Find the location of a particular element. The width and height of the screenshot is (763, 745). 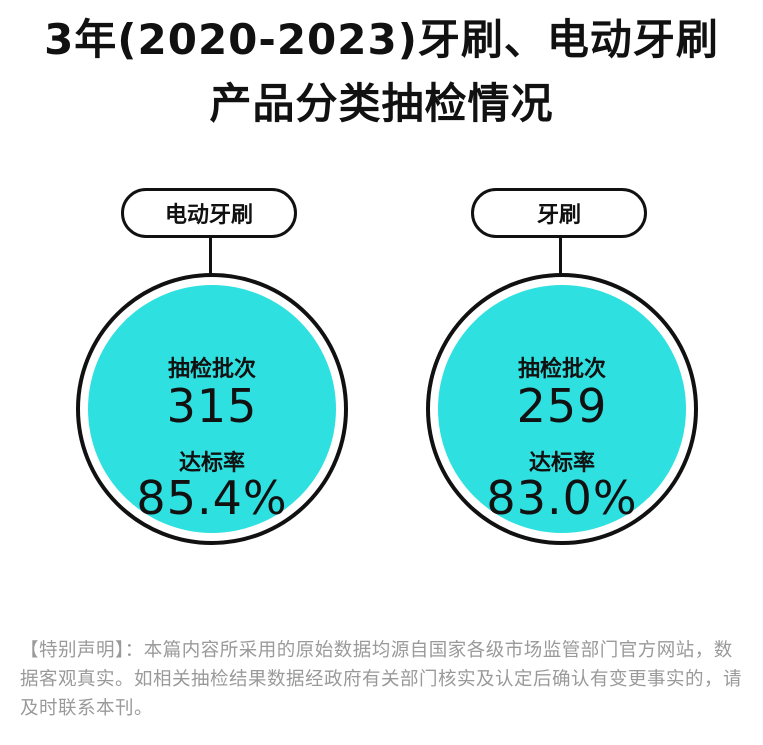

page-title-line2: 产品分类抽检情况 is located at coordinates (381, 103).